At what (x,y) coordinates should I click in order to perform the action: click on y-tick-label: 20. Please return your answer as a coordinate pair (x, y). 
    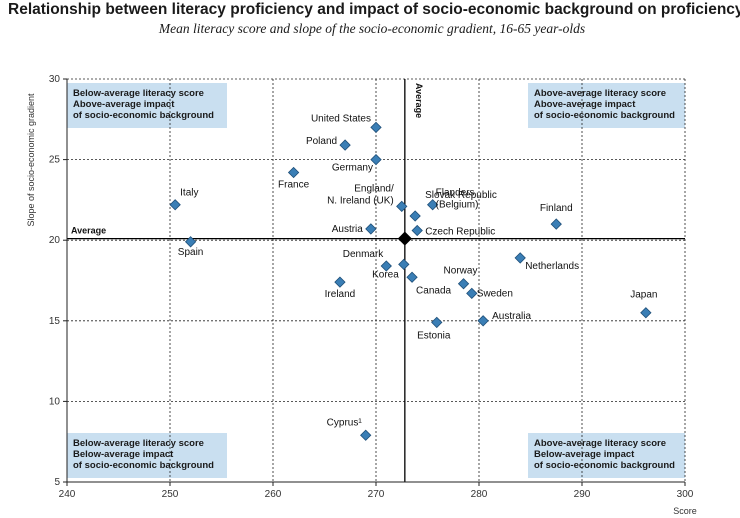
    Looking at the image, I should click on (55, 240).